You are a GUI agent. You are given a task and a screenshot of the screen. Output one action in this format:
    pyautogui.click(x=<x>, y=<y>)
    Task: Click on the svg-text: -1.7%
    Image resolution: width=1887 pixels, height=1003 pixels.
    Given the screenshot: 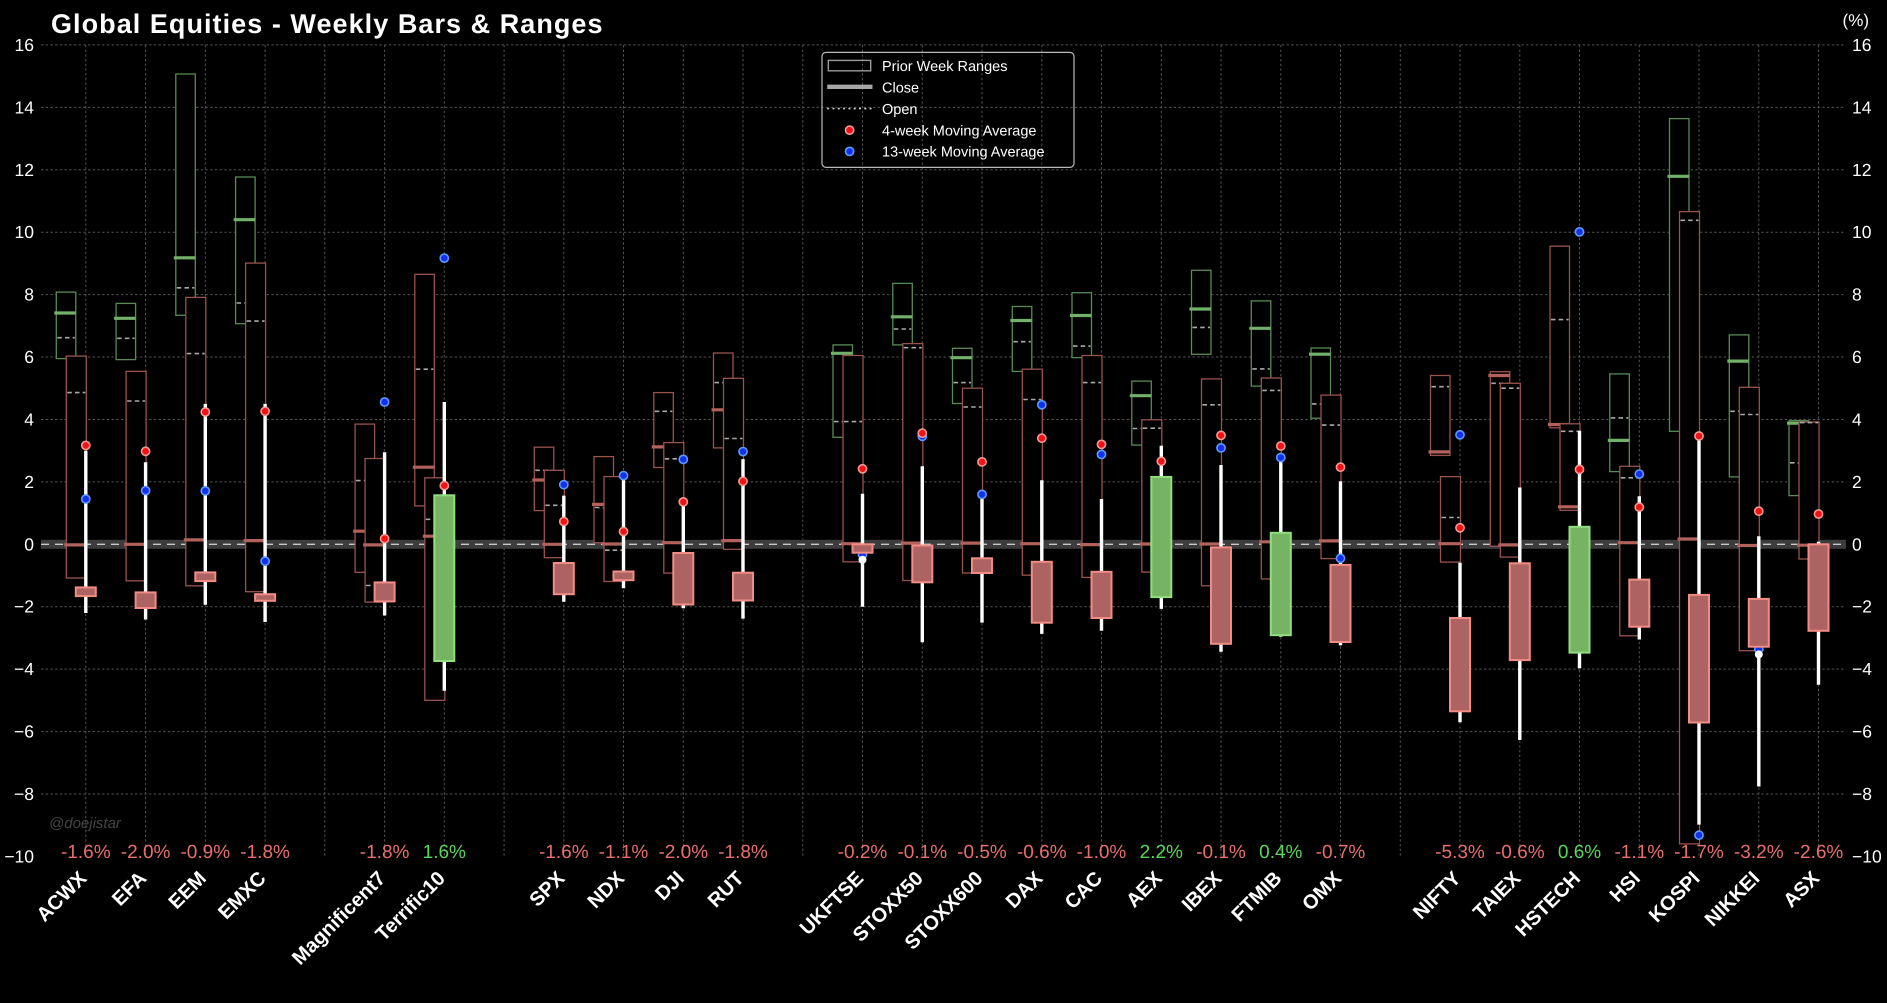 What is the action you would take?
    pyautogui.click(x=1699, y=852)
    